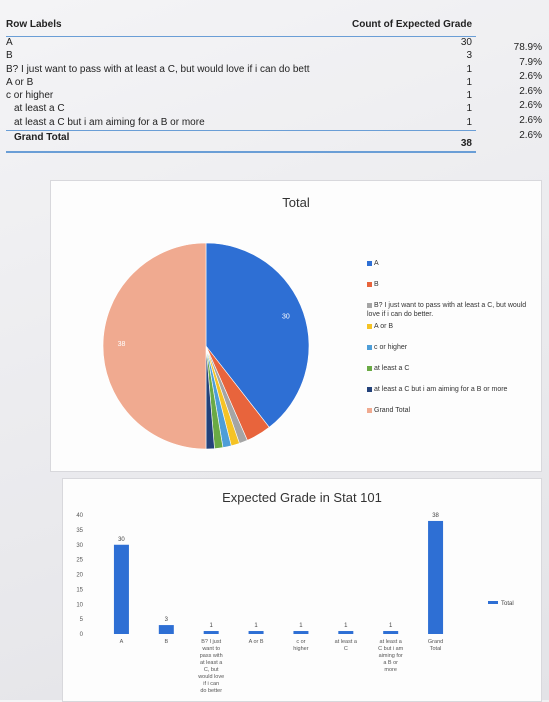 This screenshot has height=702, width=549. What do you see at coordinates (435, 516) in the screenshot?
I see `bar-data-label: 38` at bounding box center [435, 516].